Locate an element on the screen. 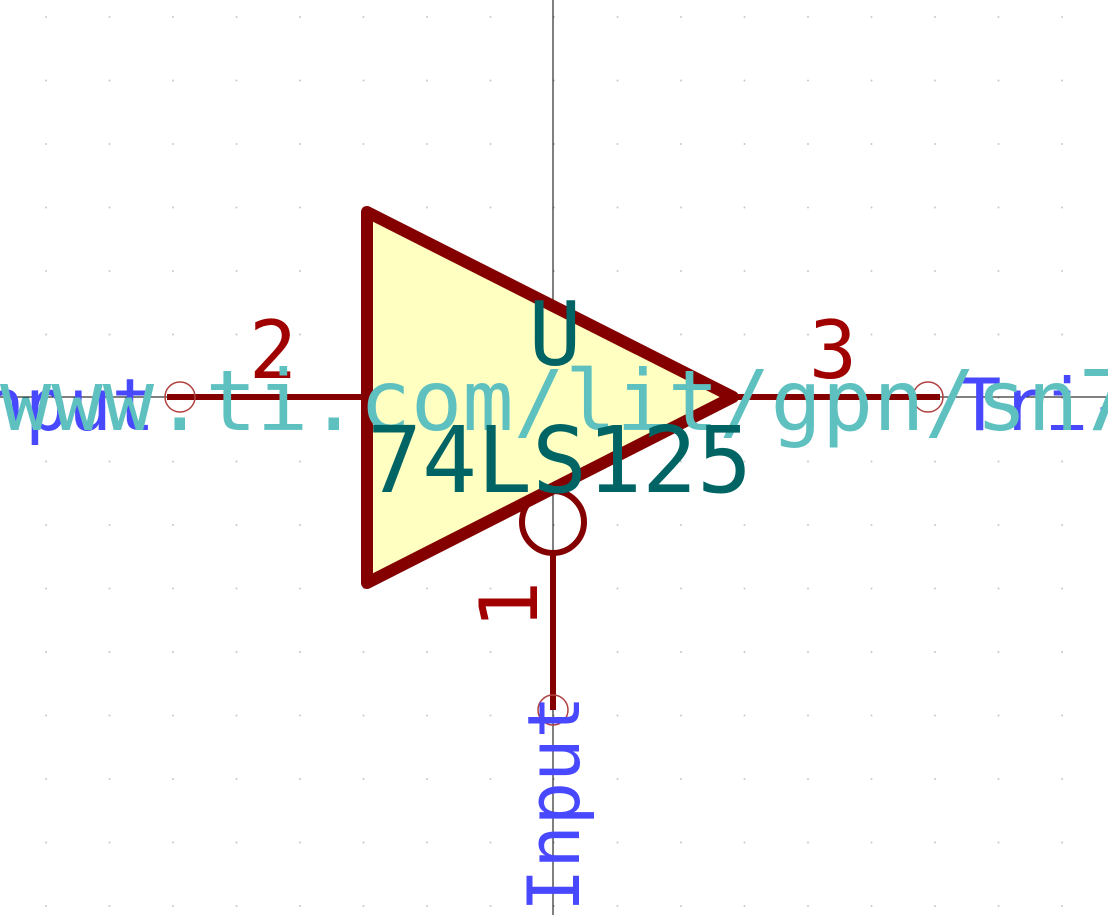  inverter-bubble is located at coordinates (553, 522).